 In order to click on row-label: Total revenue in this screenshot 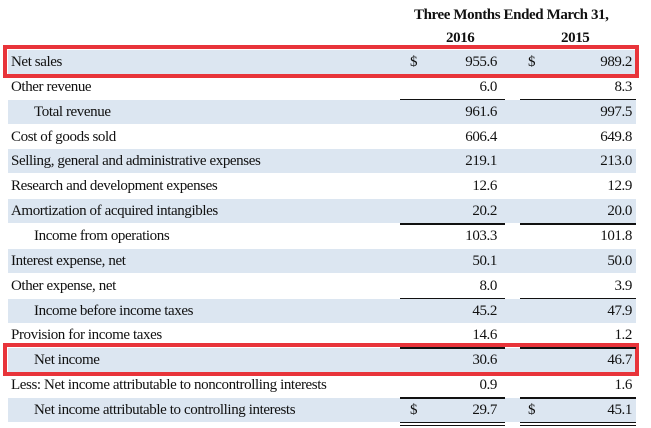, I will do `click(72, 111)`.